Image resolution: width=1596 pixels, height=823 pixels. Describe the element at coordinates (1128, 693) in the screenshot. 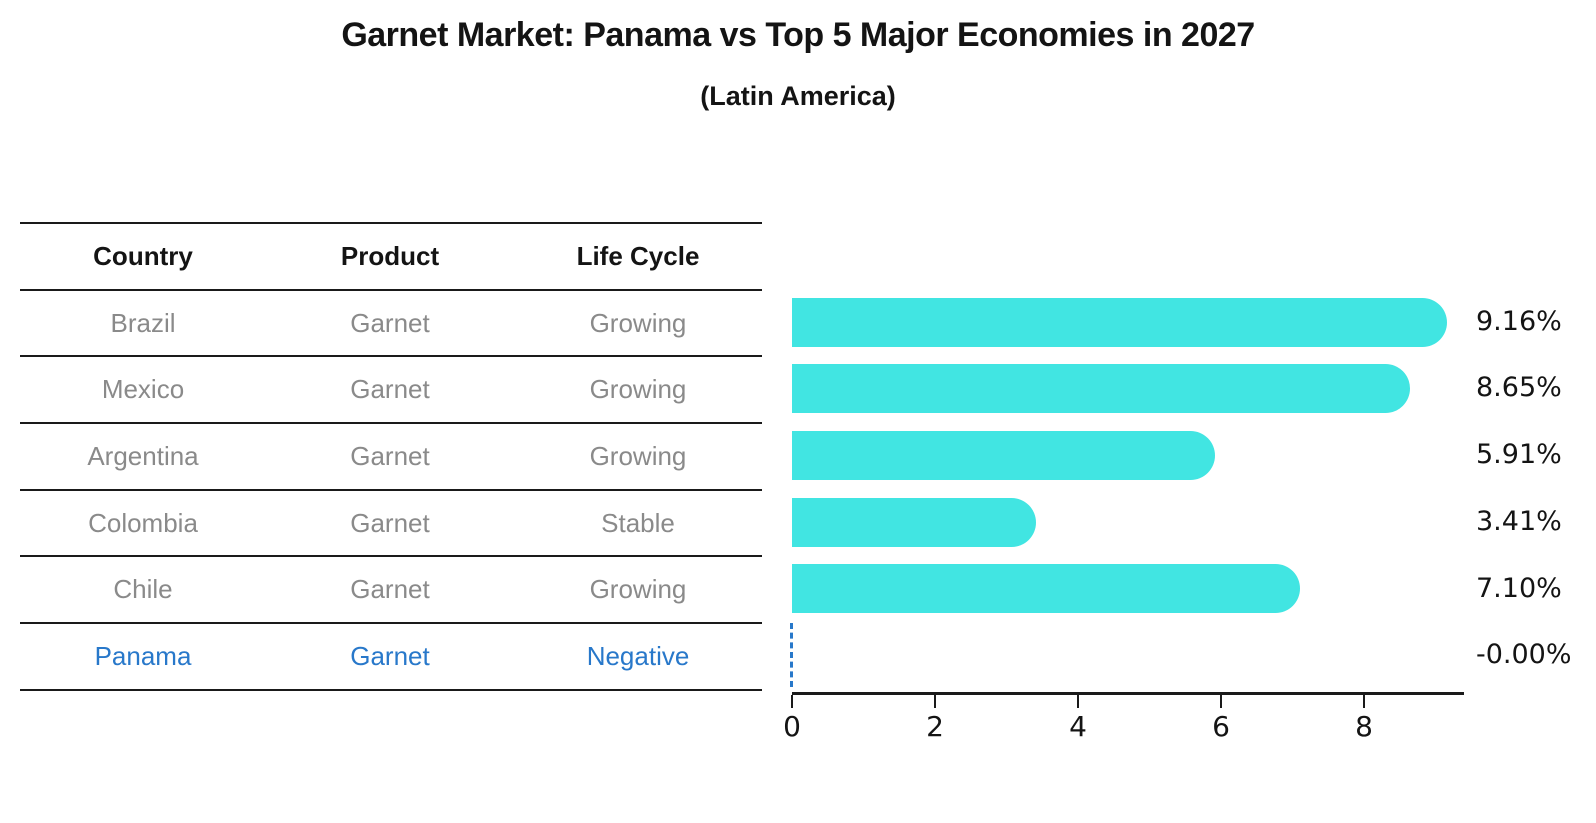

I see `x-axis-line` at that location.